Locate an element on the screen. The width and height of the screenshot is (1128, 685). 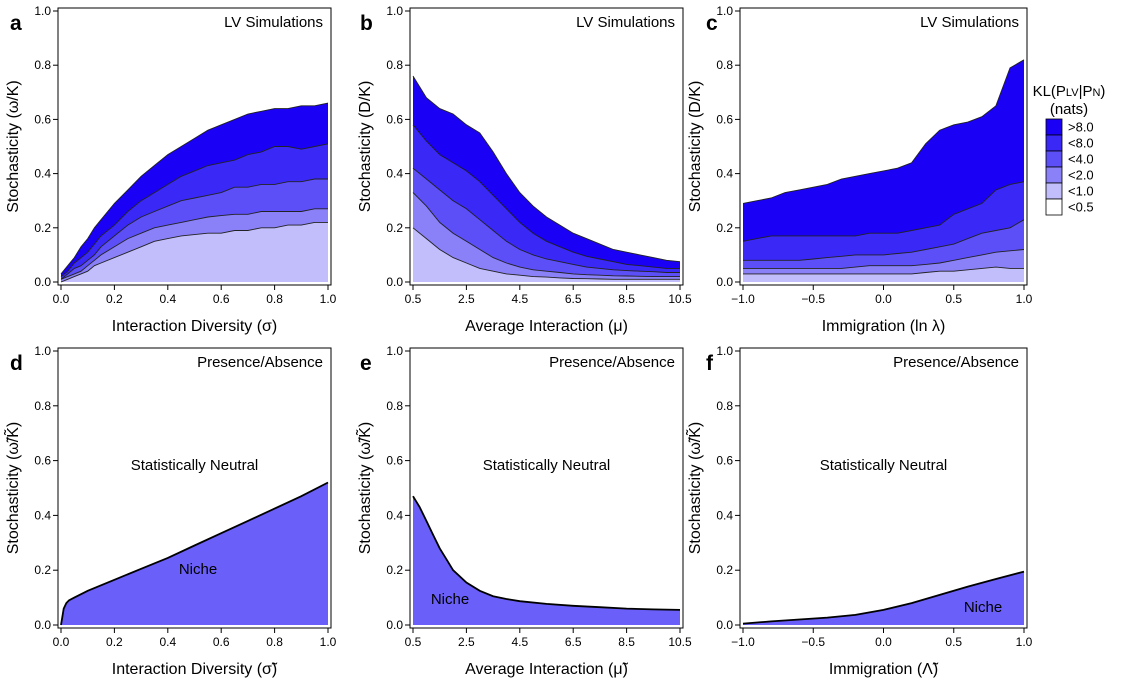
region-label-niche-e: Niche is located at coordinates (450, 599).